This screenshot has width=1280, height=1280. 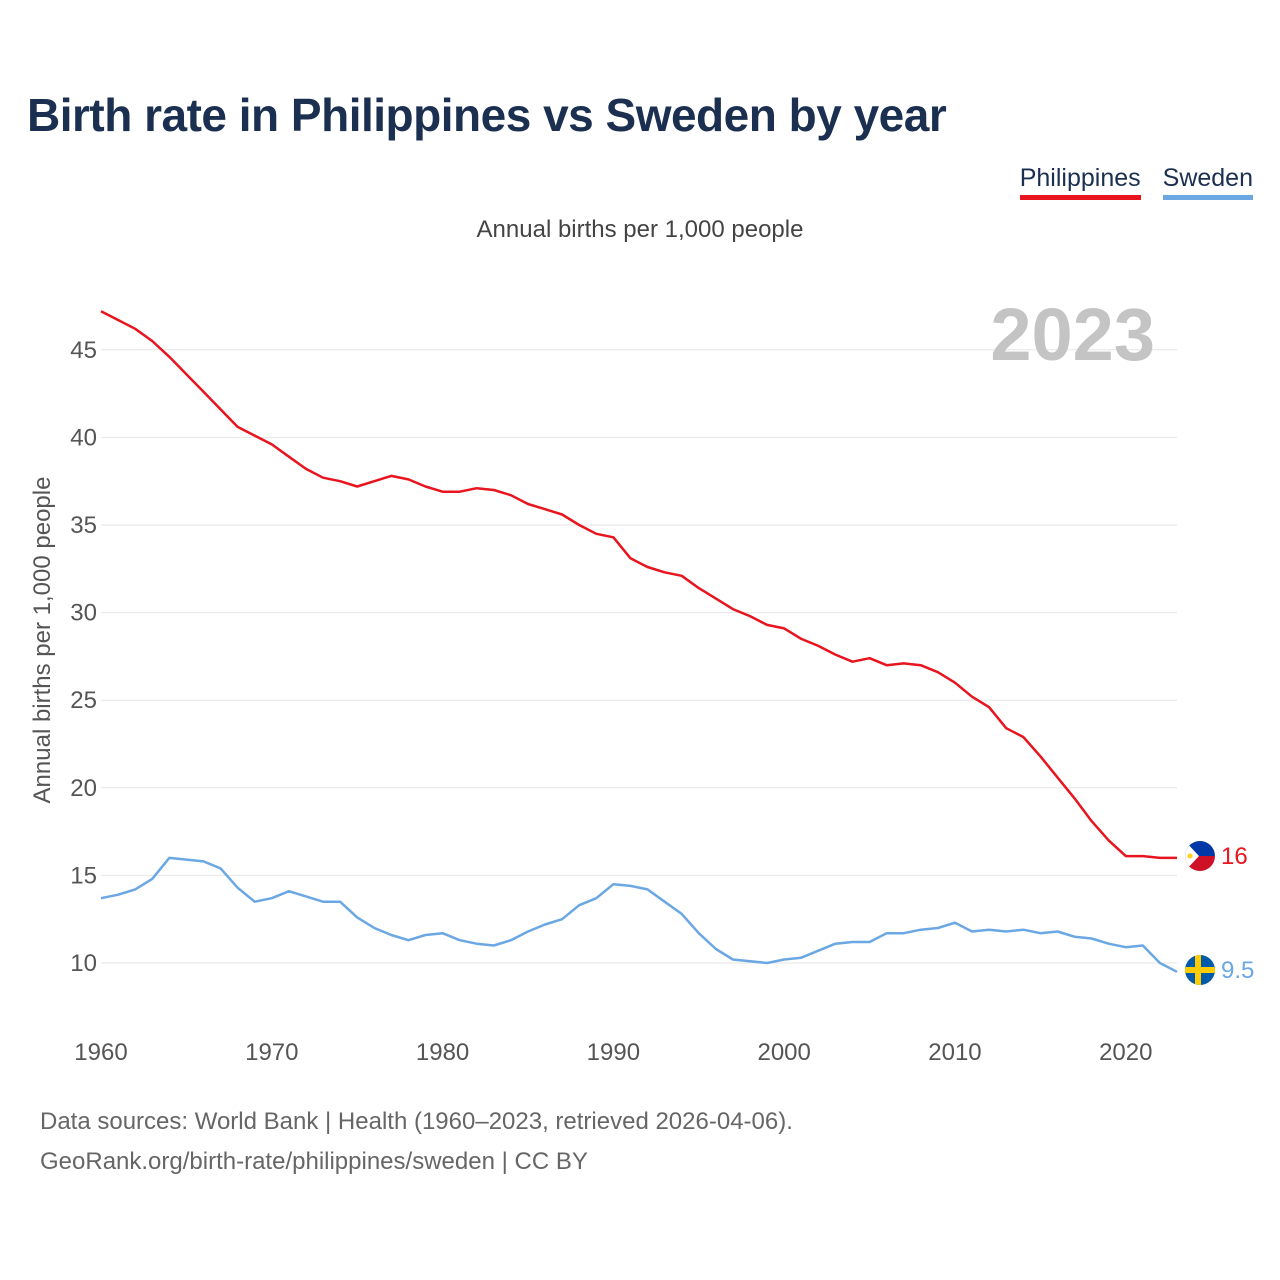 I want to click on y-tick-label: 40, so click(x=83, y=437).